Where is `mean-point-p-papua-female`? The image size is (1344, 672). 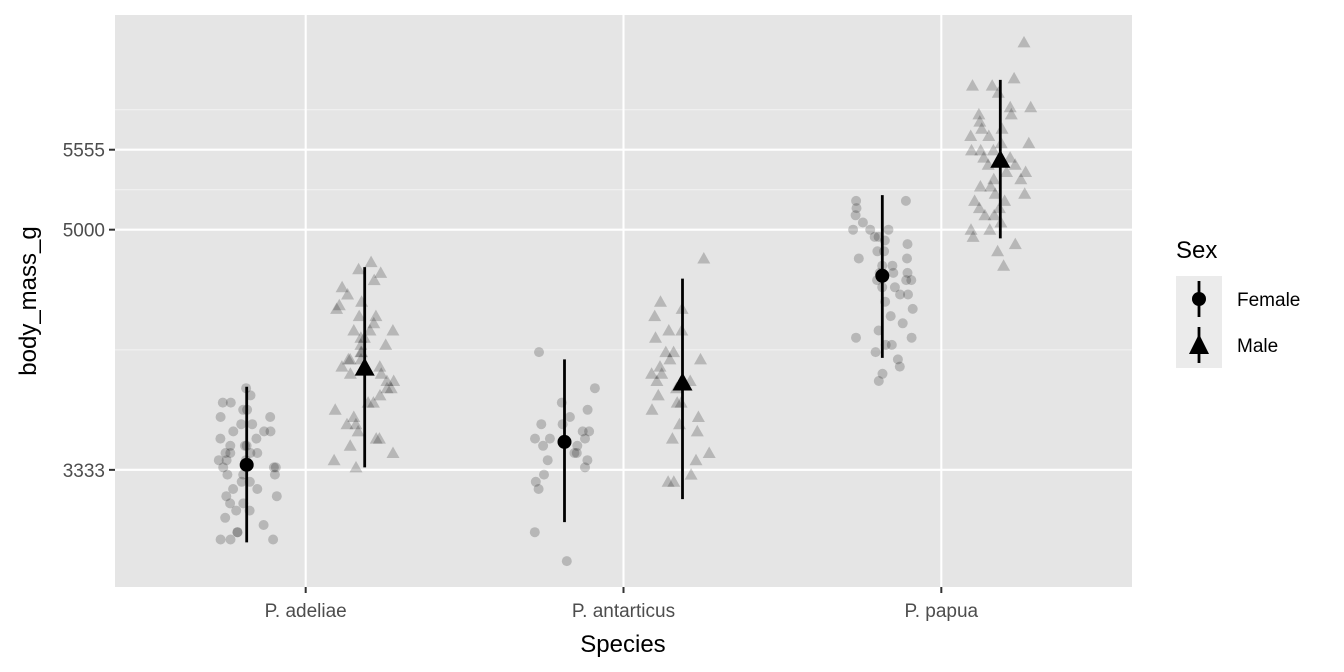
mean-point-p-papua-female is located at coordinates (882, 275).